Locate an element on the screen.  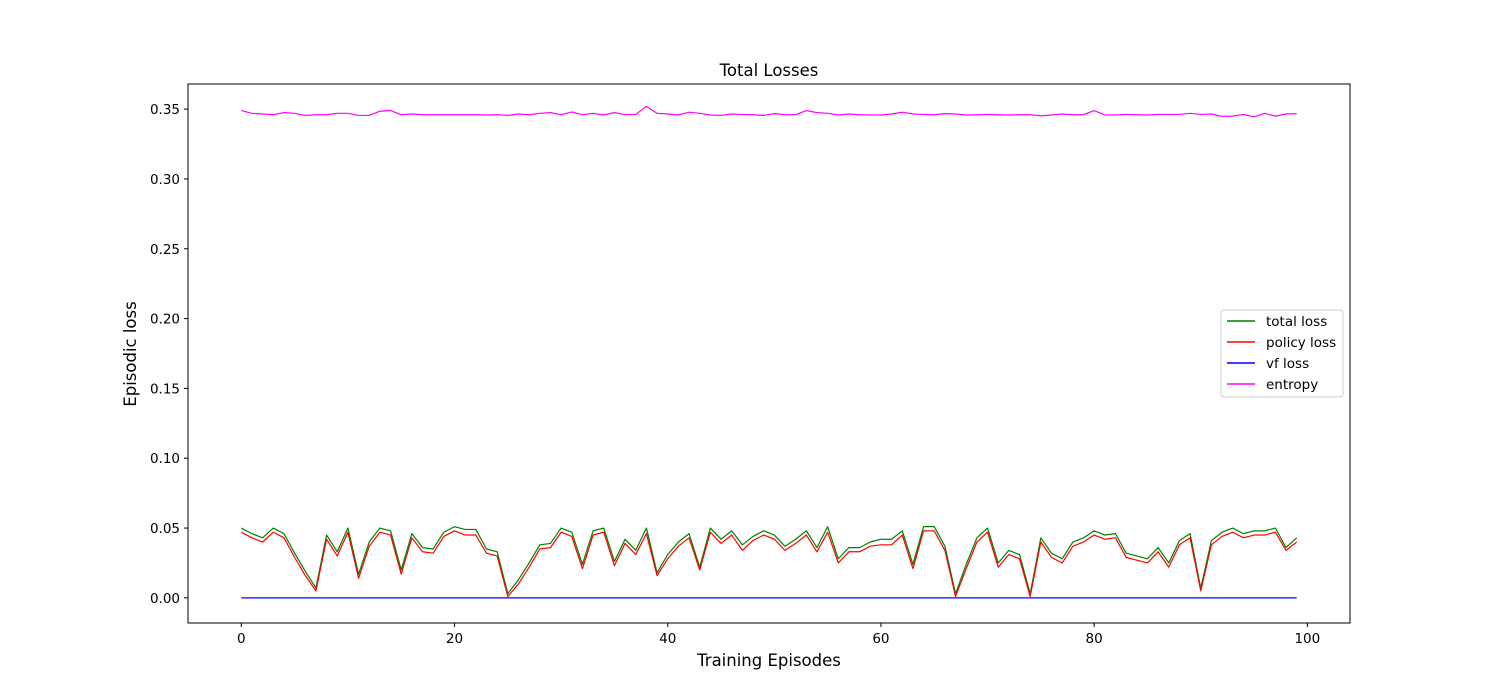
chart-title: Total Losses is located at coordinates (769, 70).